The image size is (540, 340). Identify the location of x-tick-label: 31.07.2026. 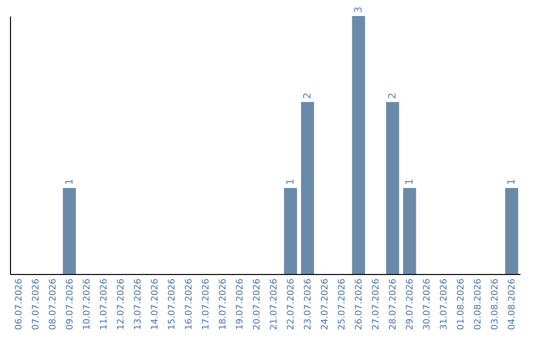
(445, 304).